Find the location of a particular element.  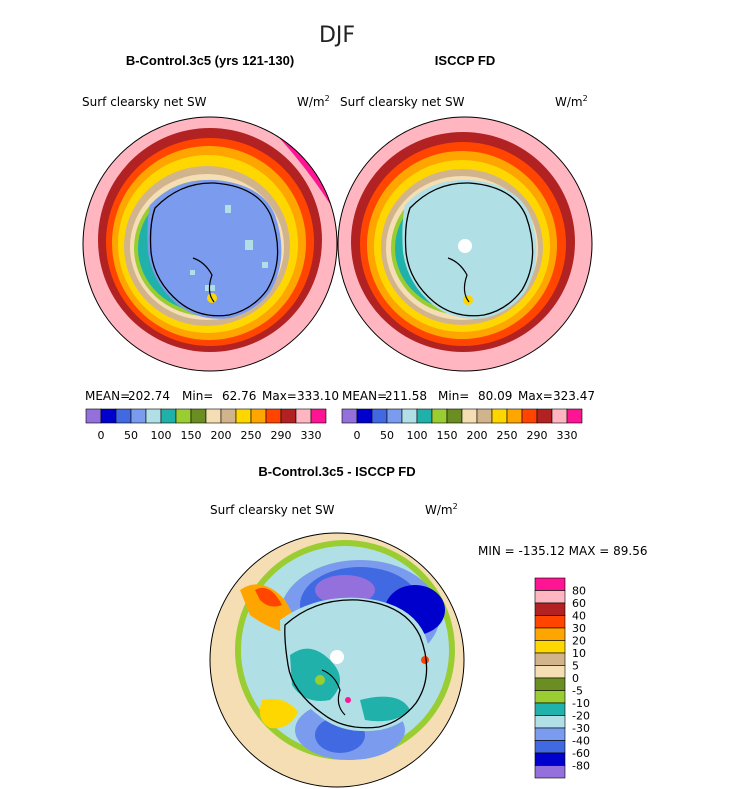

colorbar-tick-label: 80 is located at coordinates (579, 591).